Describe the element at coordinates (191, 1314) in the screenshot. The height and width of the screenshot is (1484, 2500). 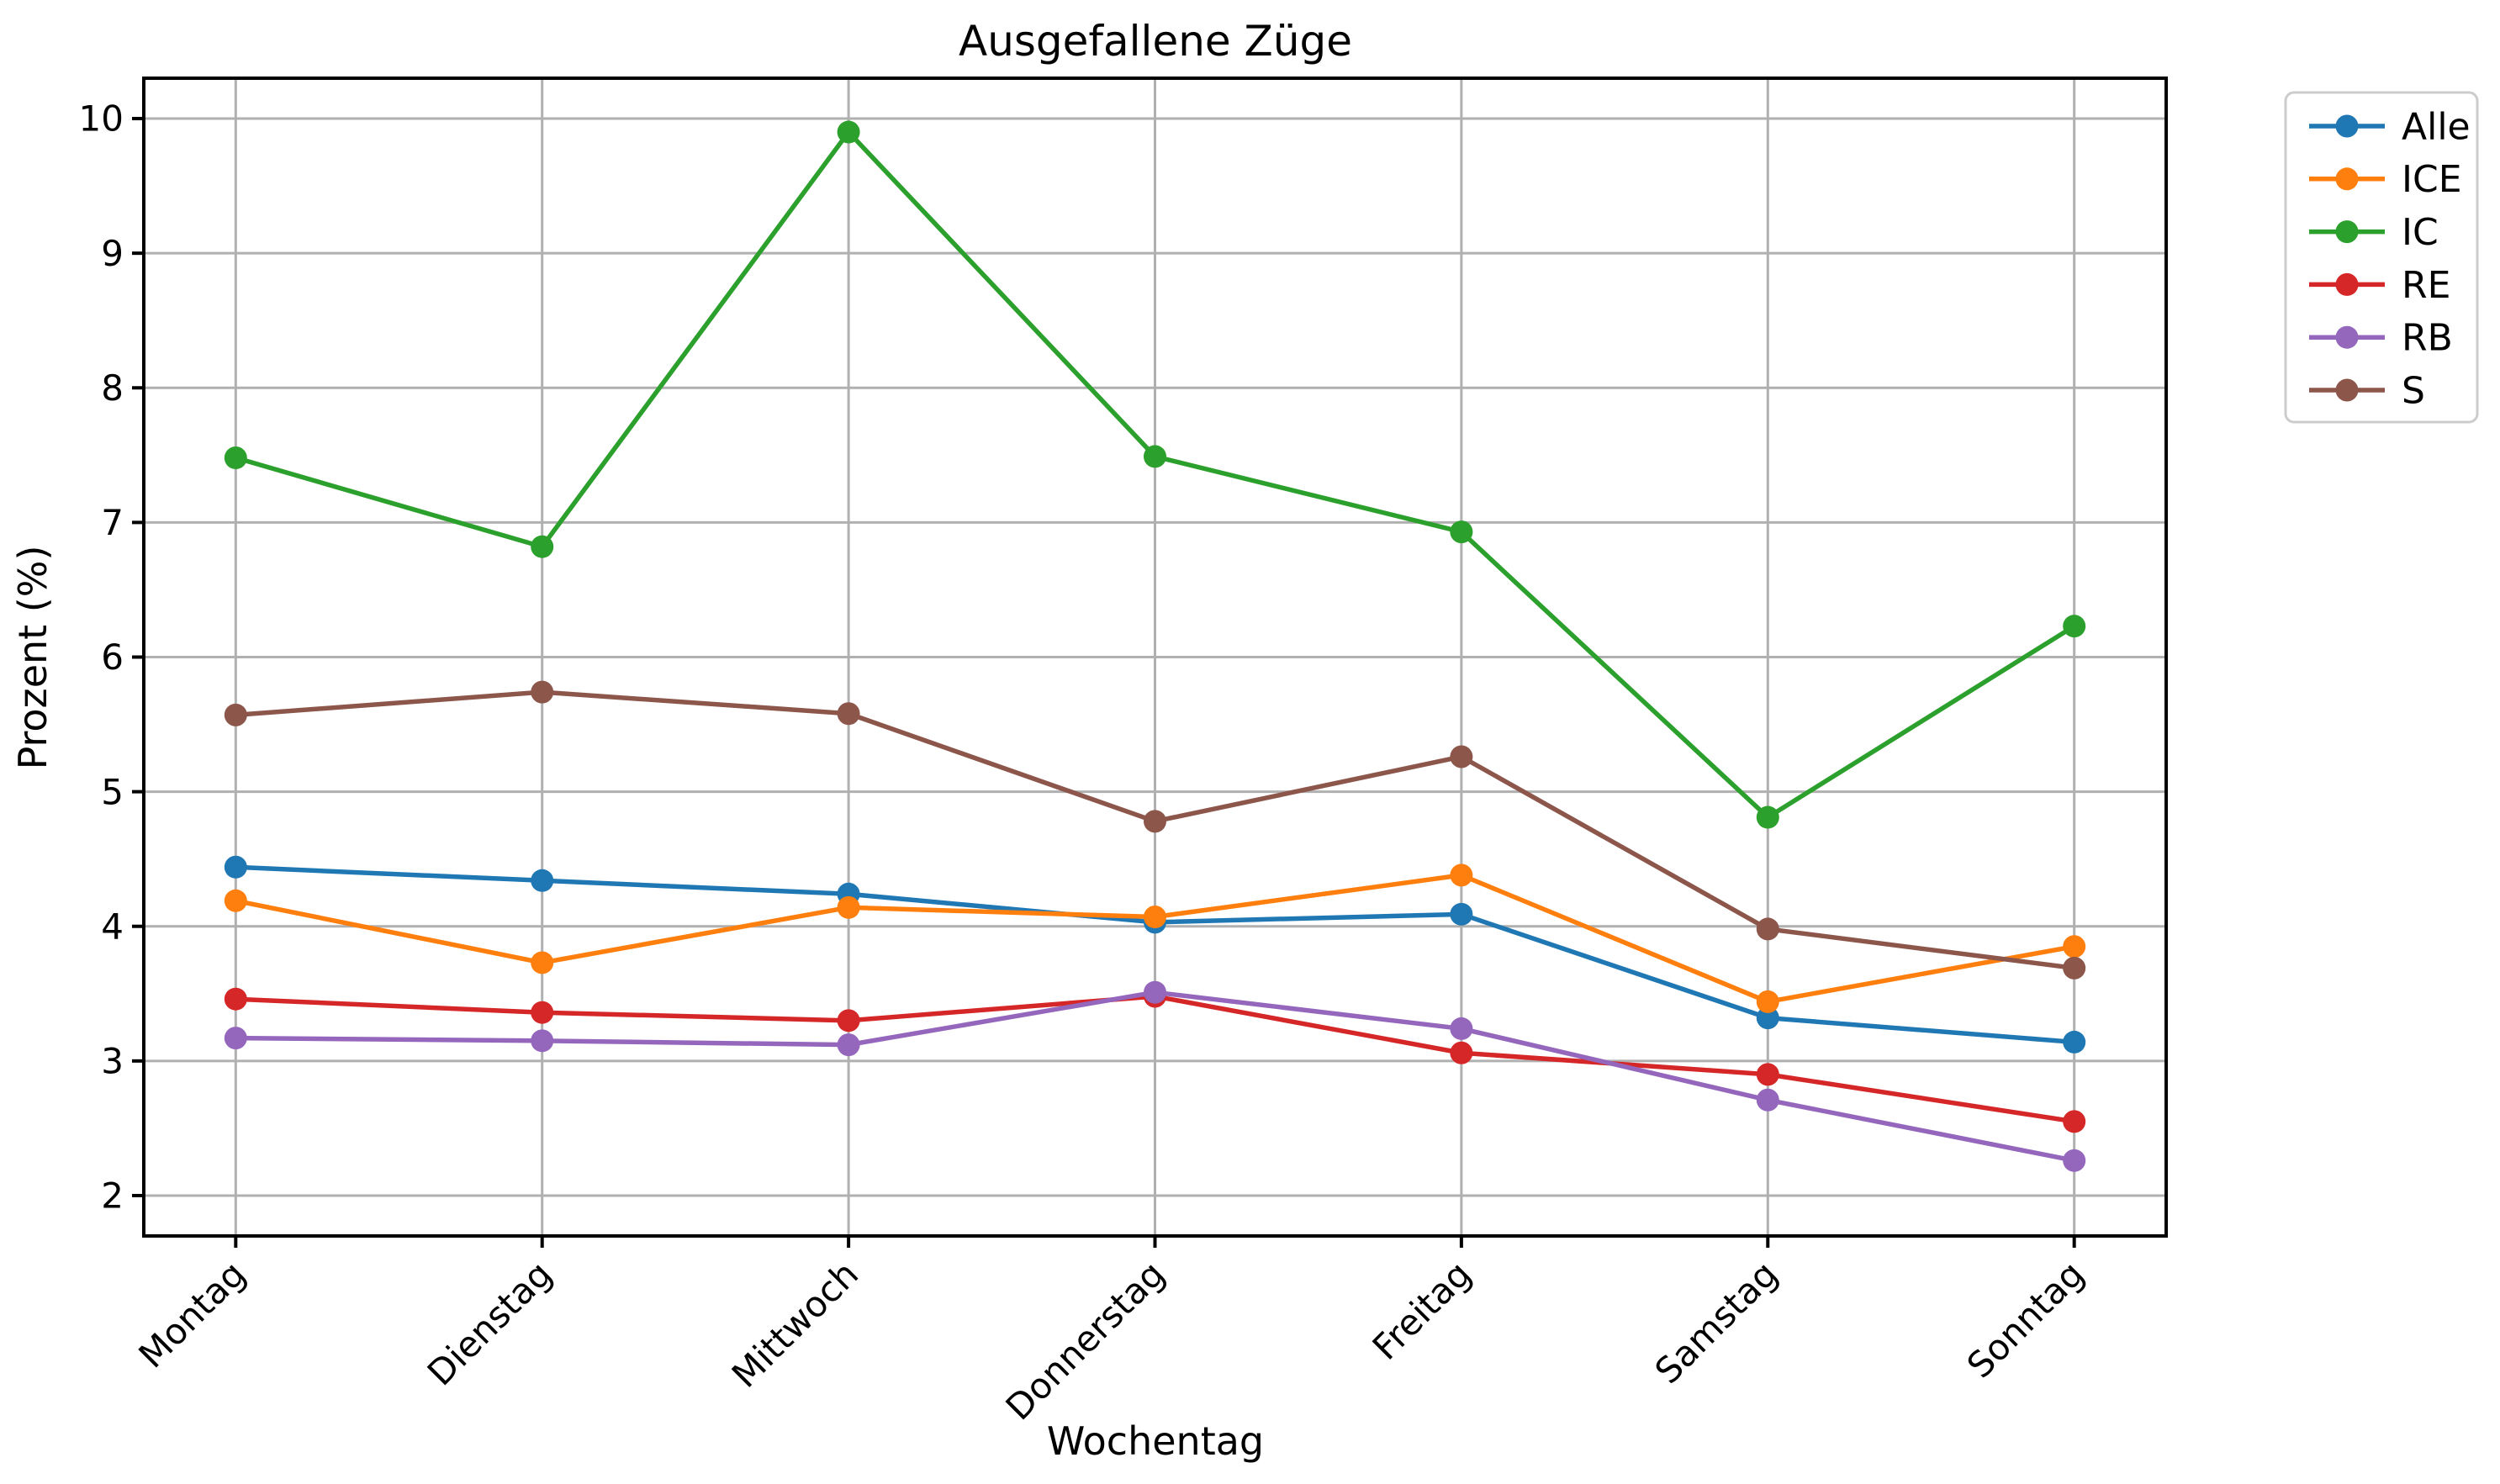
I see `x-tick-label: Montag` at that location.